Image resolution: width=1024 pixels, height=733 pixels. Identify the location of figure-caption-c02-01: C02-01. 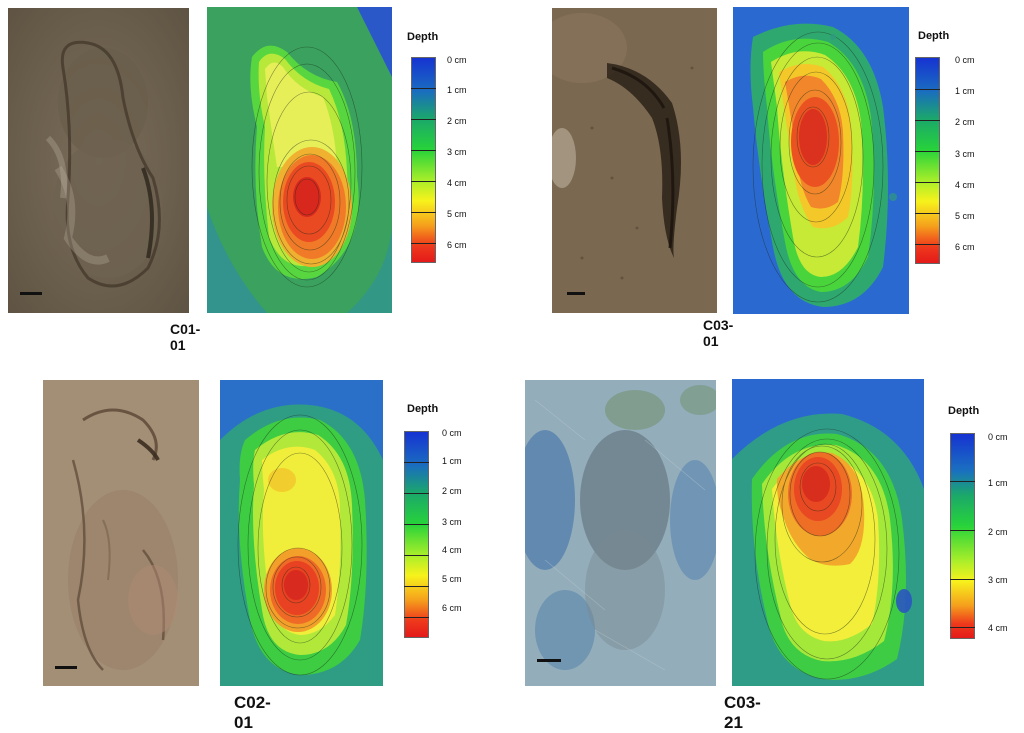
(252, 712).